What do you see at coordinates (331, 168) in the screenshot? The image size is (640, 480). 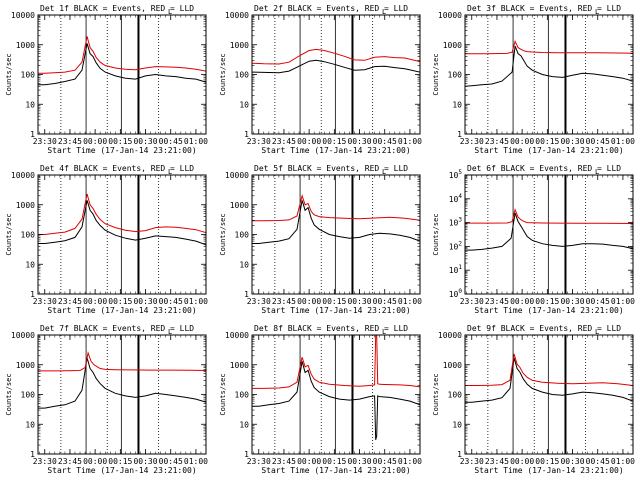 I see `panel-title: Det 5f BLACK = Events, RED = LLD` at bounding box center [331, 168].